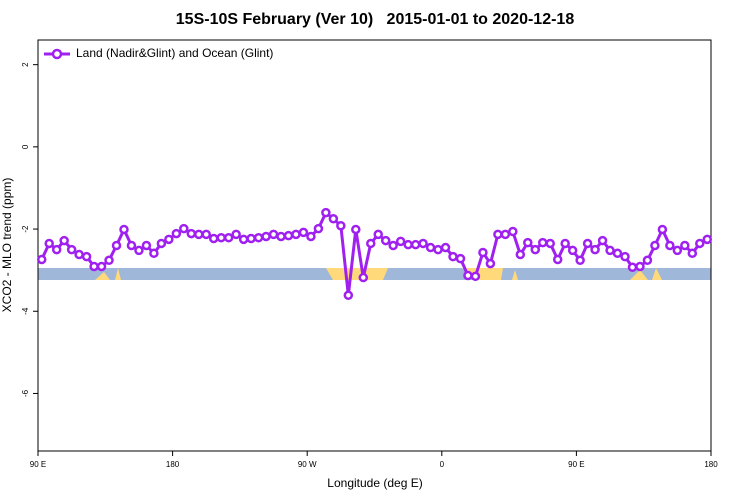 This screenshot has height=500, width=750. I want to click on surface-band, so click(374, 274).